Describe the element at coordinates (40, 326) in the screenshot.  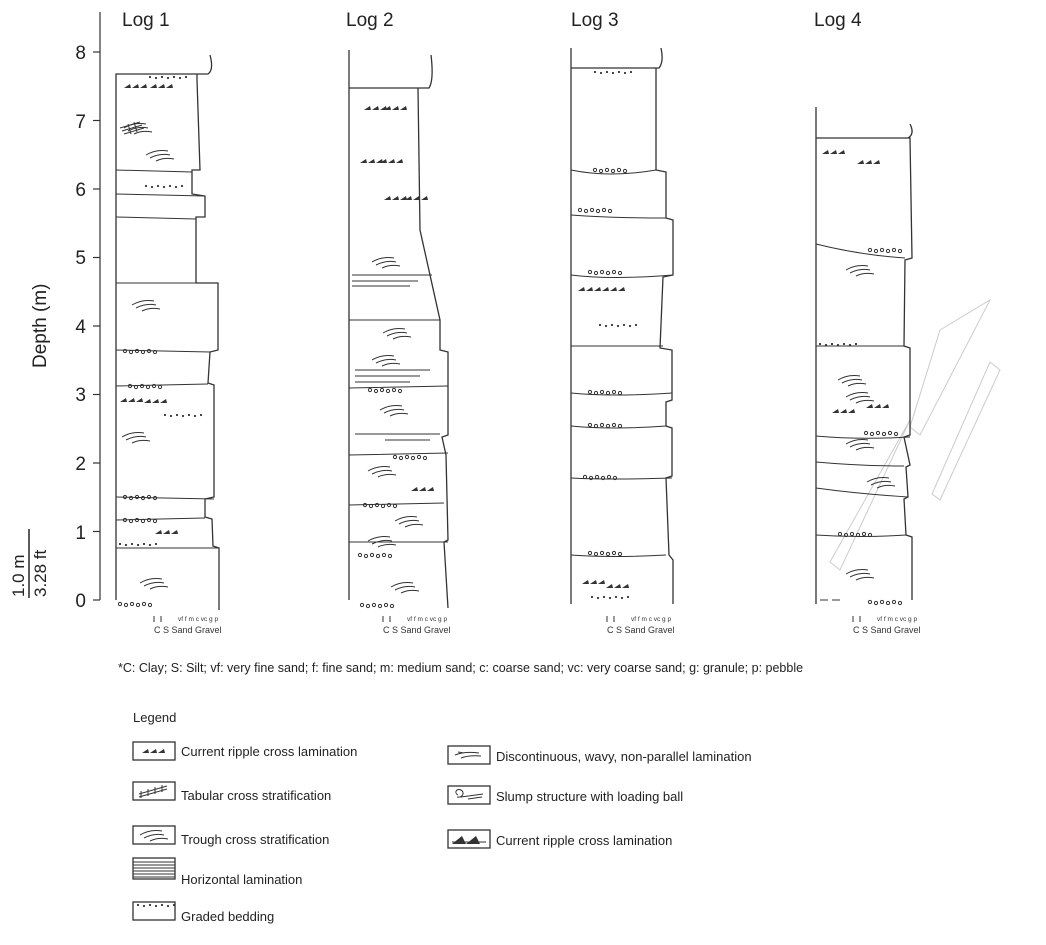
I see `depth-axis-title: Depth (m)` at that location.